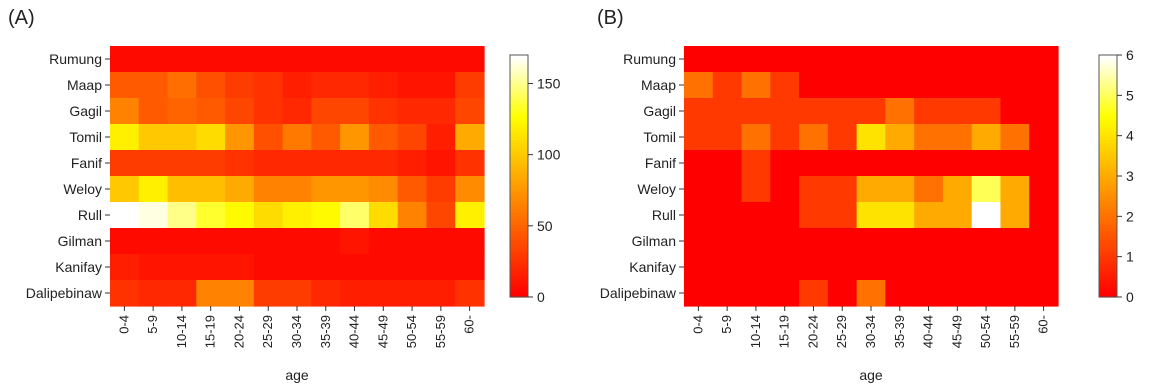 The image size is (1149, 385). Describe the element at coordinates (469, 324) in the screenshot. I see `x-tick-label: 60-` at that location.